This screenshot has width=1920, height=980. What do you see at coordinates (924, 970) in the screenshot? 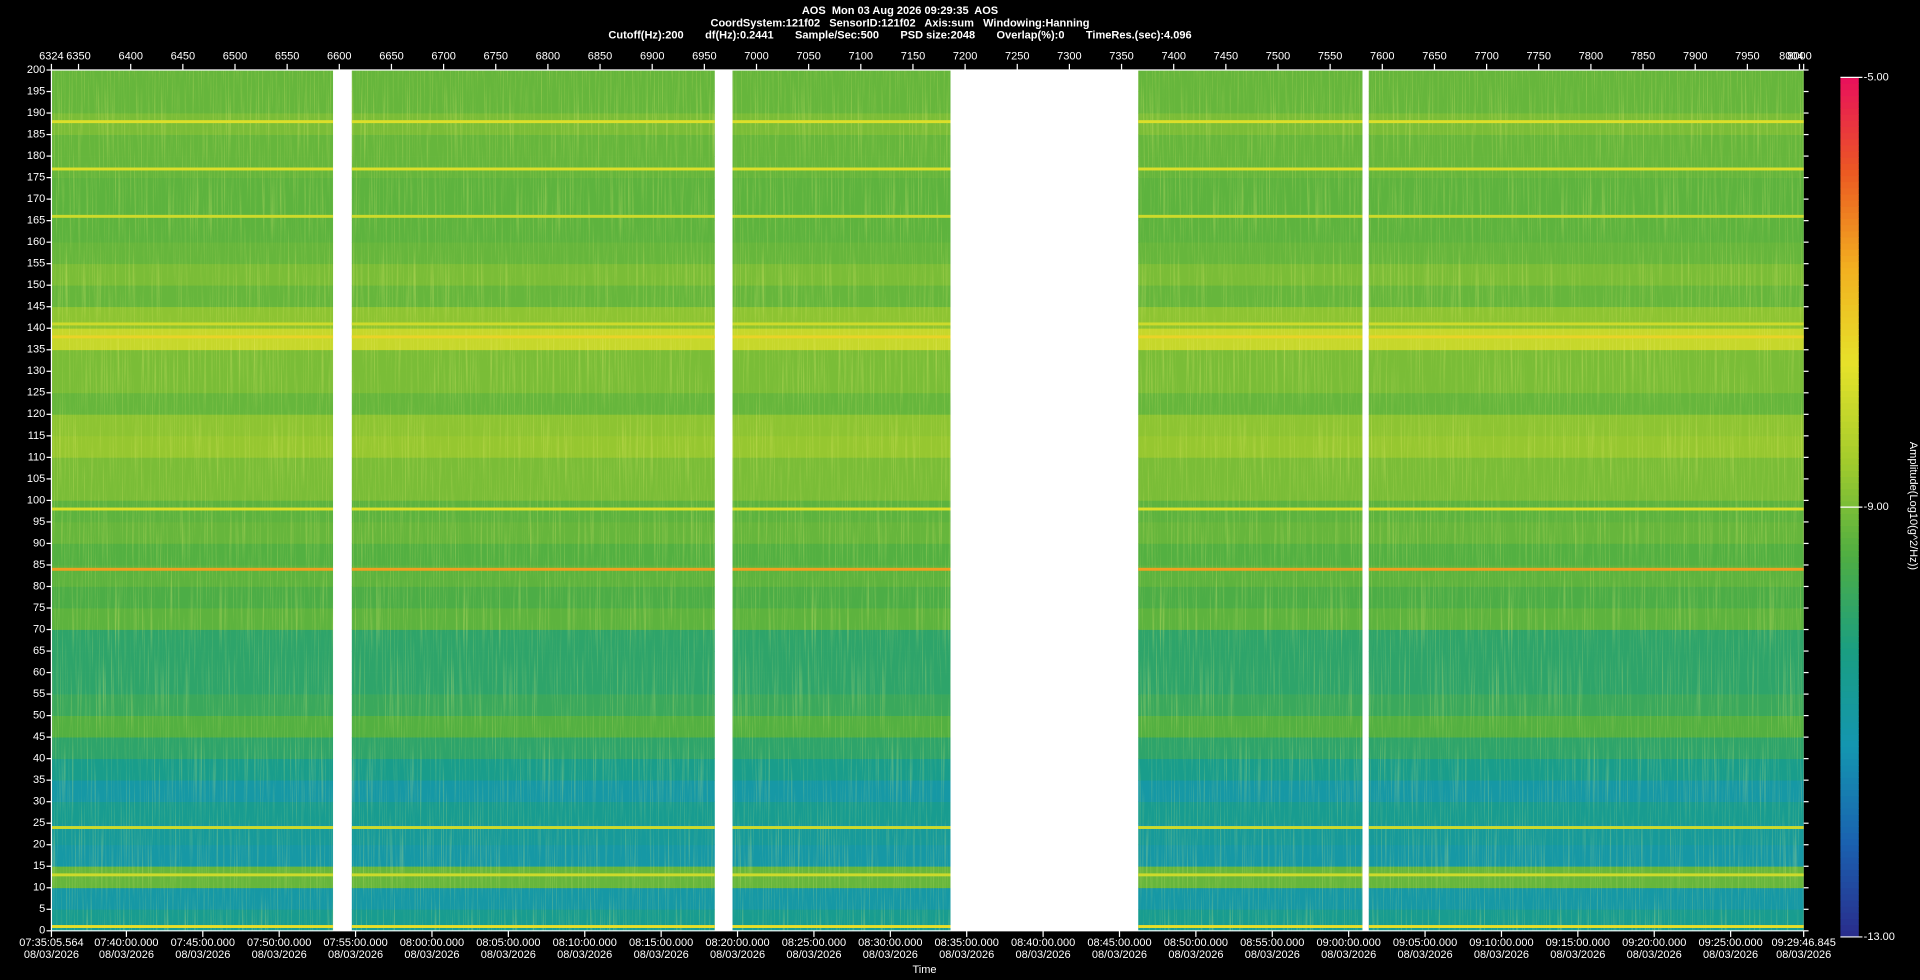
I see `x-axis-label: Time` at bounding box center [924, 970].